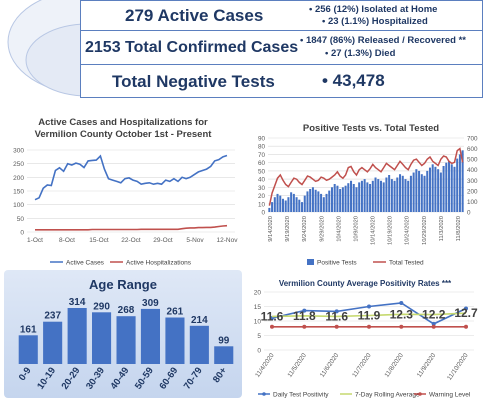 This screenshot has width=492, height=405. Describe the element at coordinates (281, 81) in the screenshot. I see `negative-tests-row: Total Negative Tests • 43,478` at that location.